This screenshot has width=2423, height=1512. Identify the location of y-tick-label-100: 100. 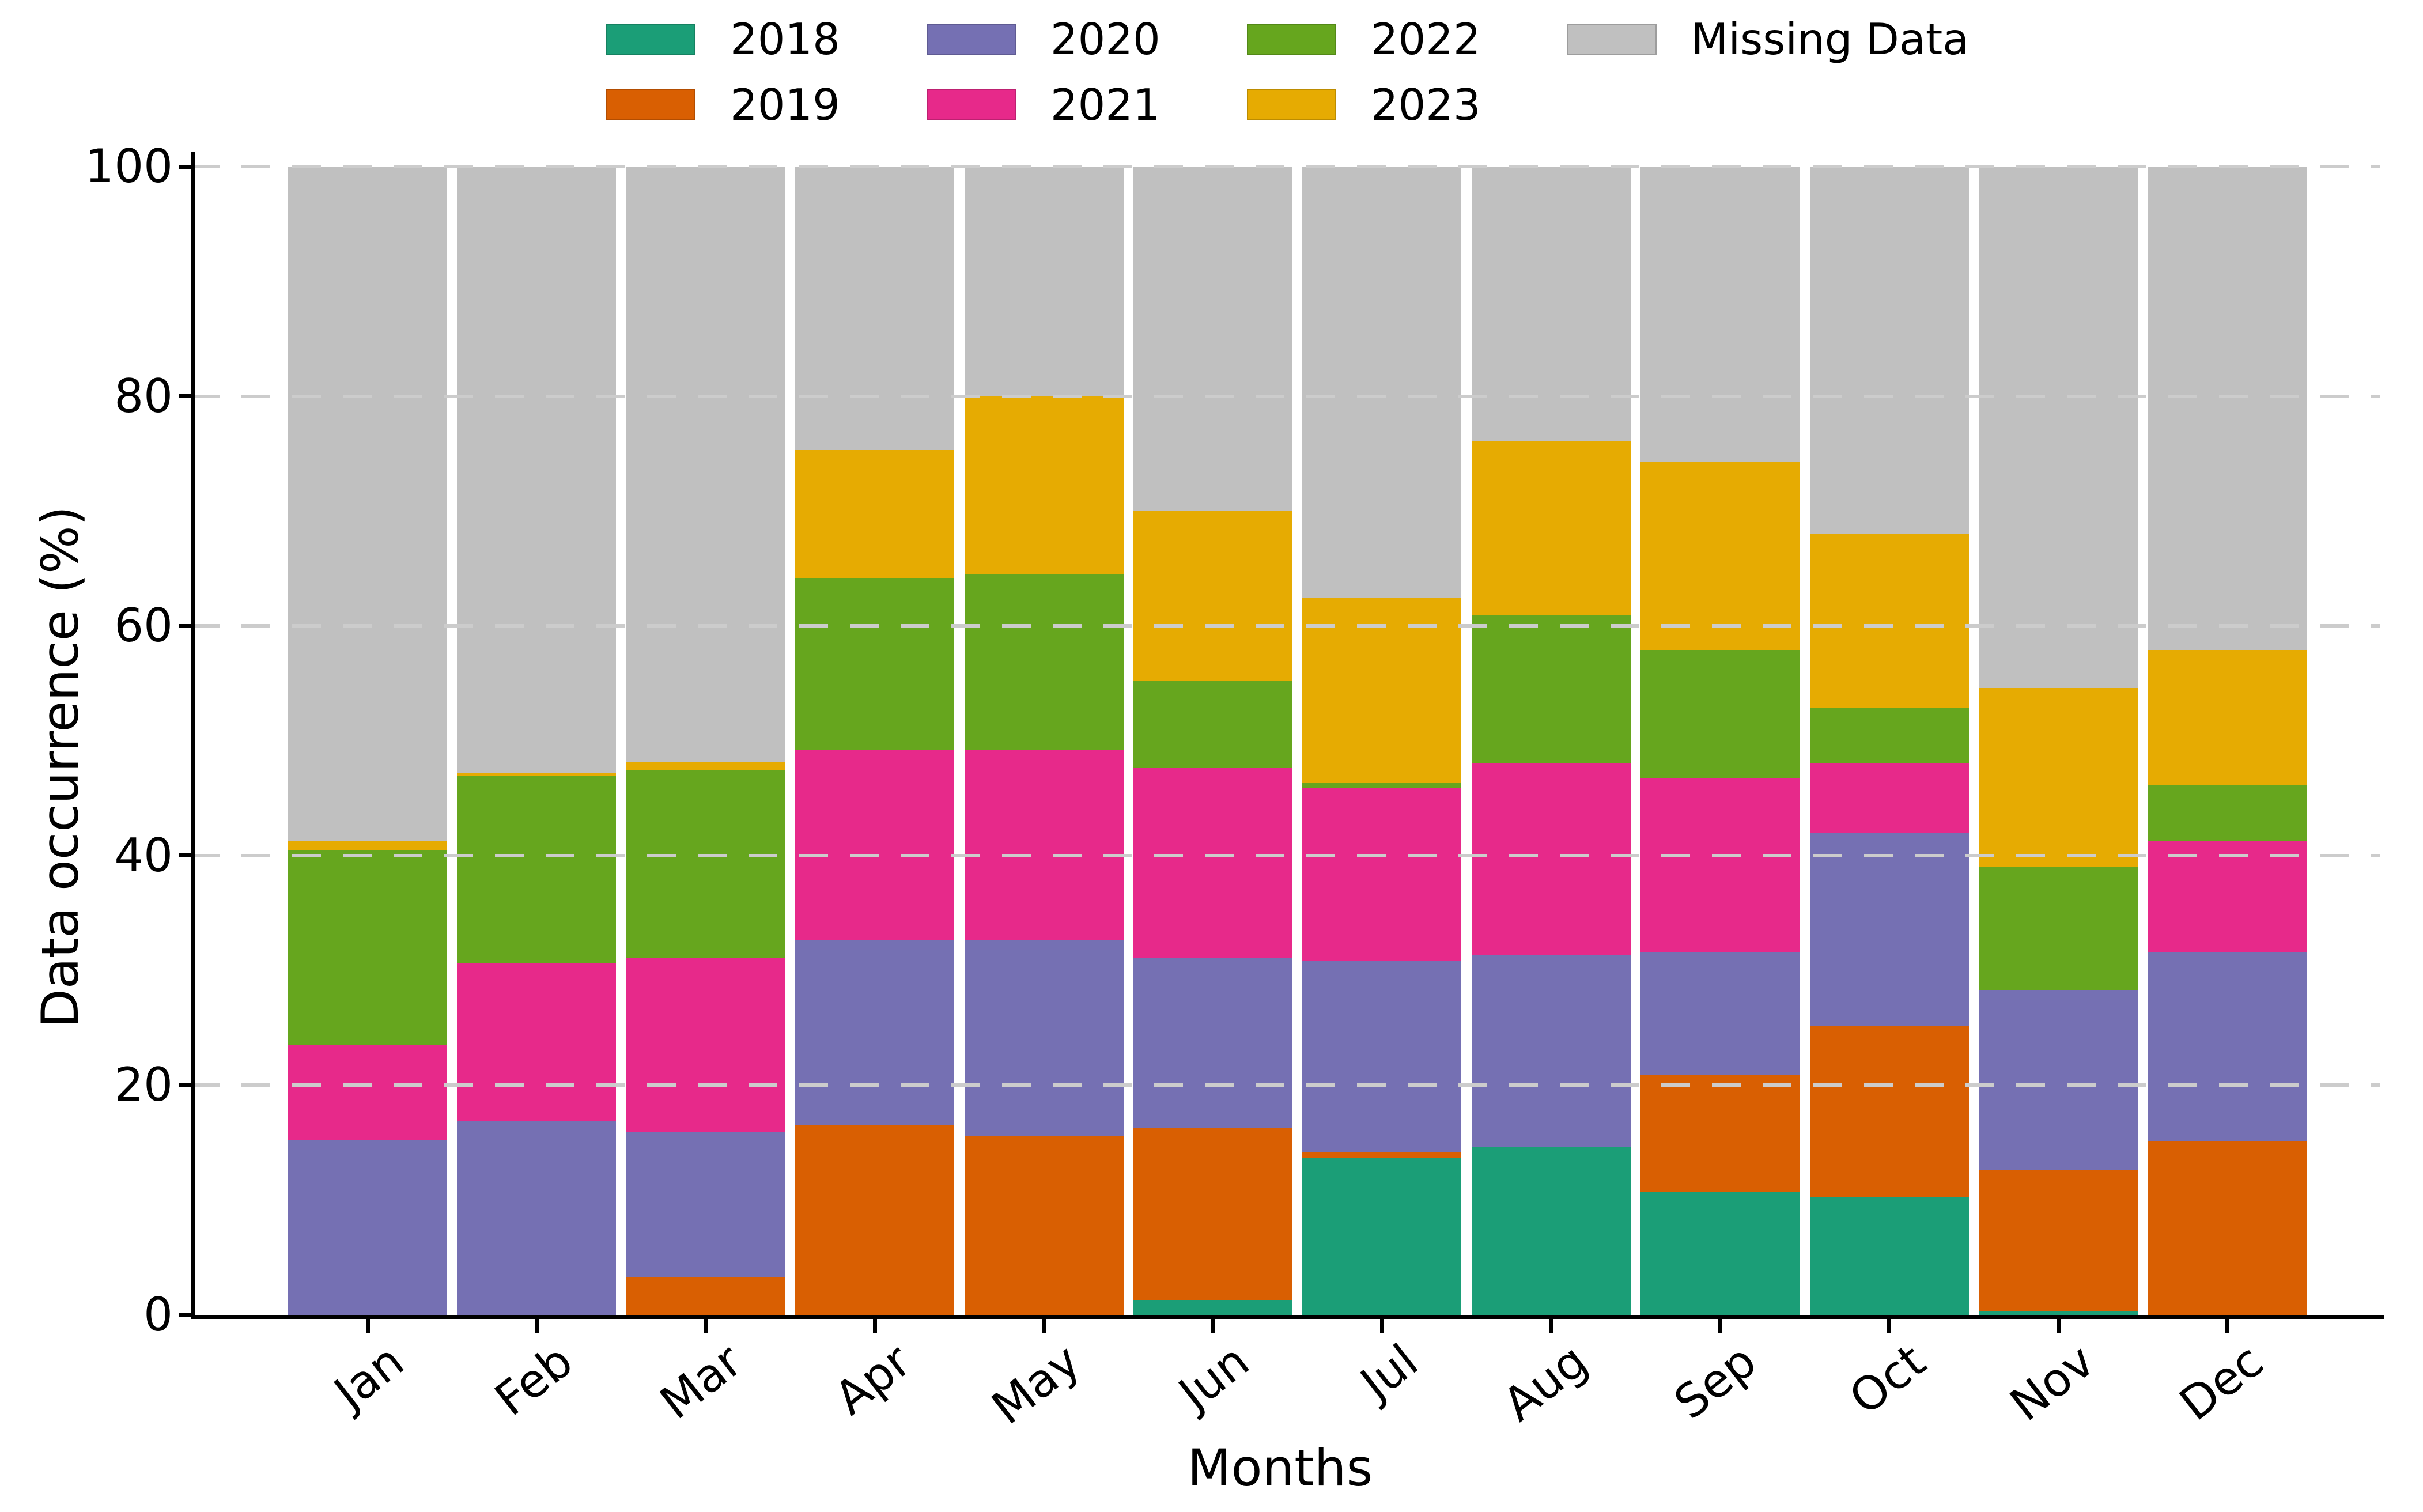
(129, 166).